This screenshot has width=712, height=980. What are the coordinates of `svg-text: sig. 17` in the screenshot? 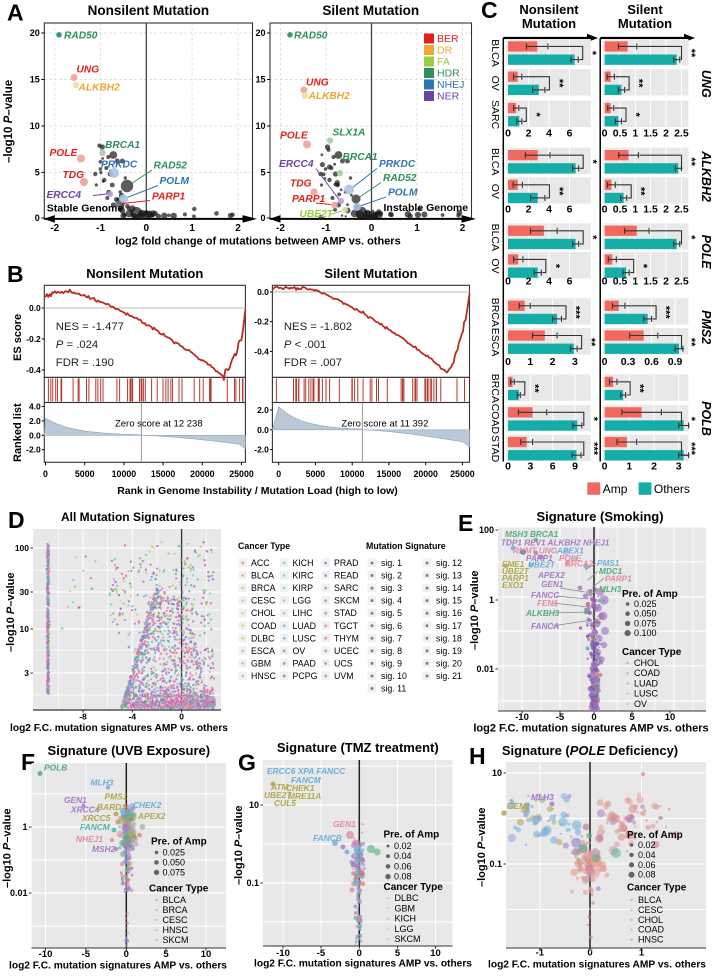 It's located at (449, 626).